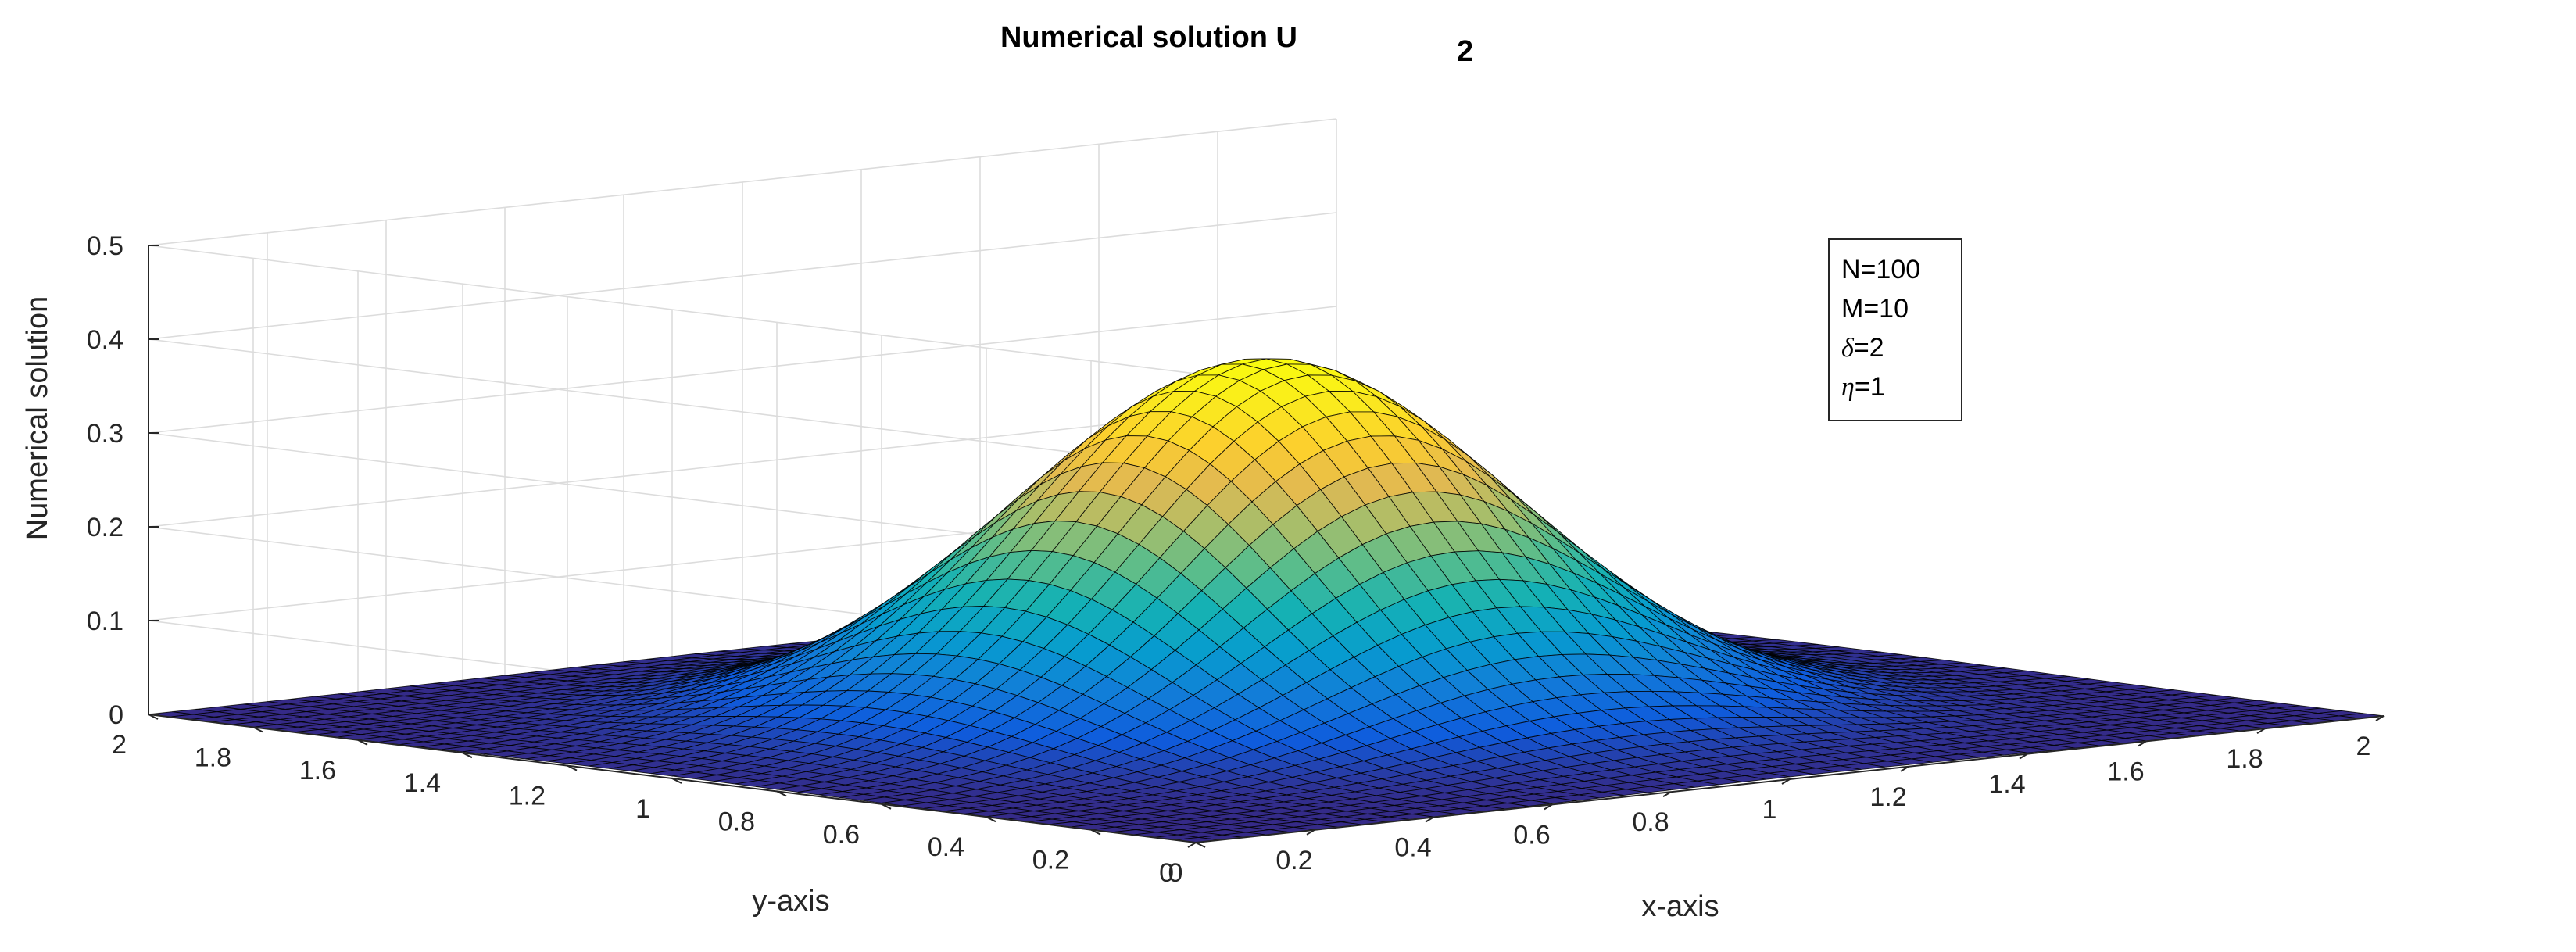 This screenshot has width=2576, height=952. I want to click on y-tick-label: 1.6, so click(317, 771).